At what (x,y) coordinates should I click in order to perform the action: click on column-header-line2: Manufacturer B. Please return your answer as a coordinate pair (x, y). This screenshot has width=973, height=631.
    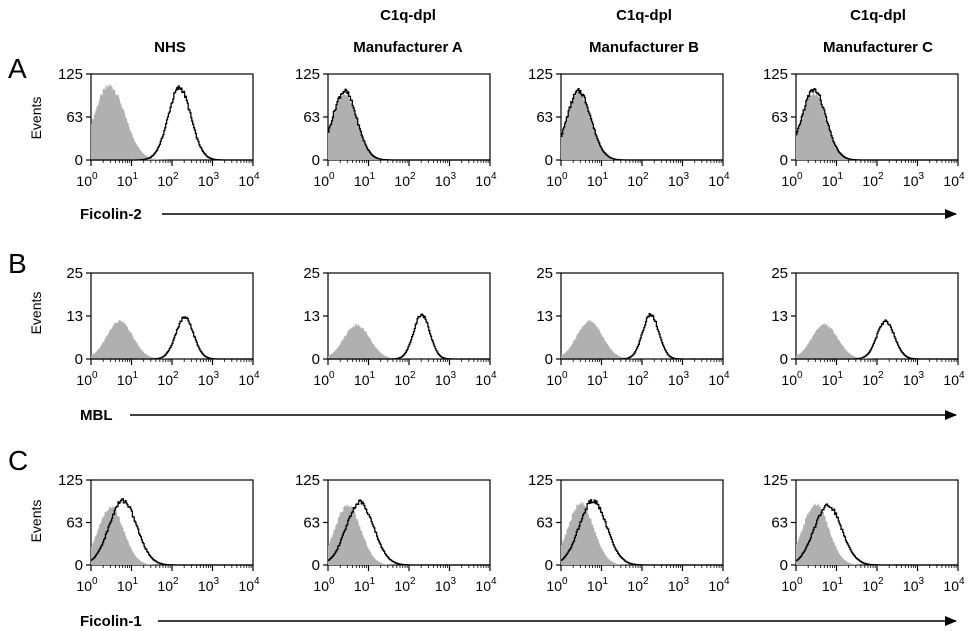
    Looking at the image, I should click on (644, 47).